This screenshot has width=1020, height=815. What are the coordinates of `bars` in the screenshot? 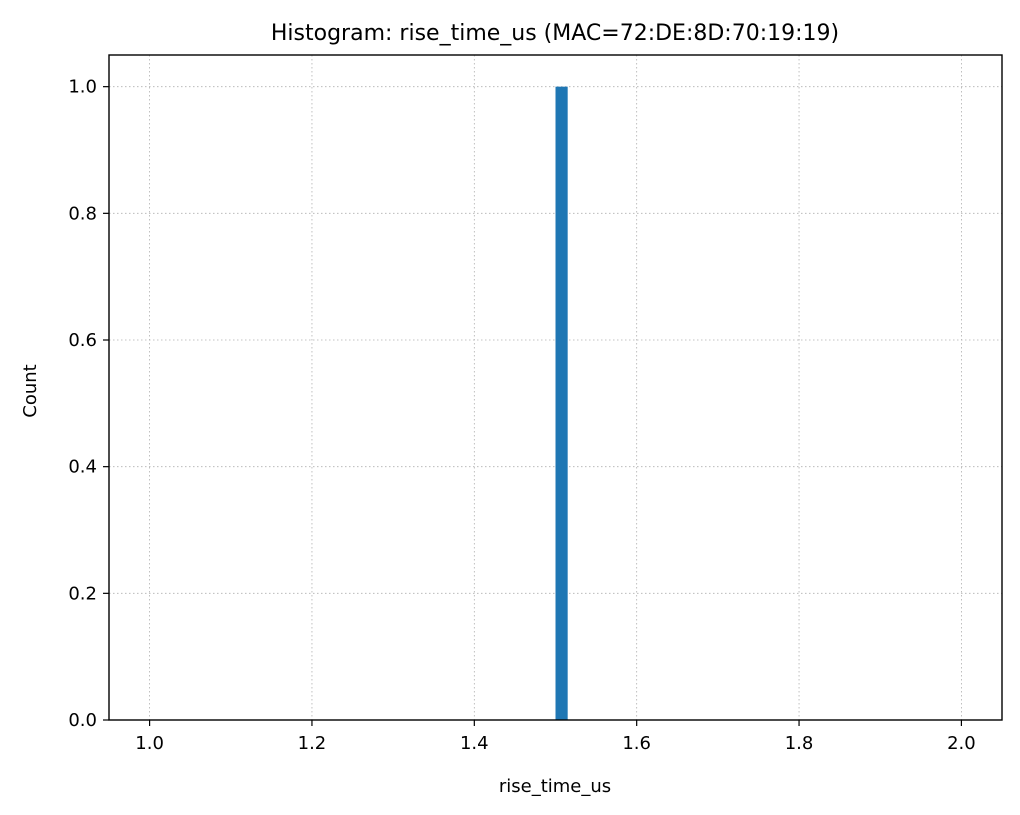 It's located at (561, 403).